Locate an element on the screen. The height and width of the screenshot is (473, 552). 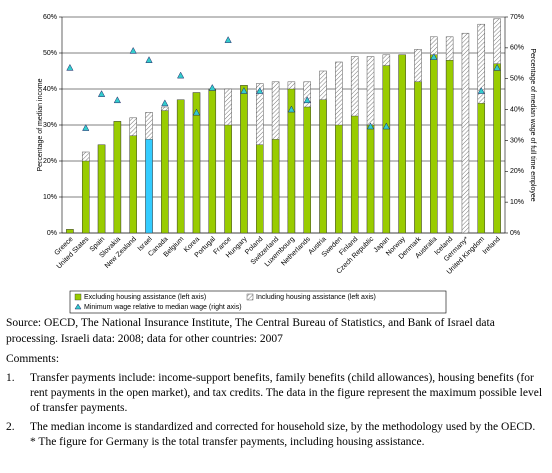
y2-tick-label: 10% is located at coordinates (517, 202).